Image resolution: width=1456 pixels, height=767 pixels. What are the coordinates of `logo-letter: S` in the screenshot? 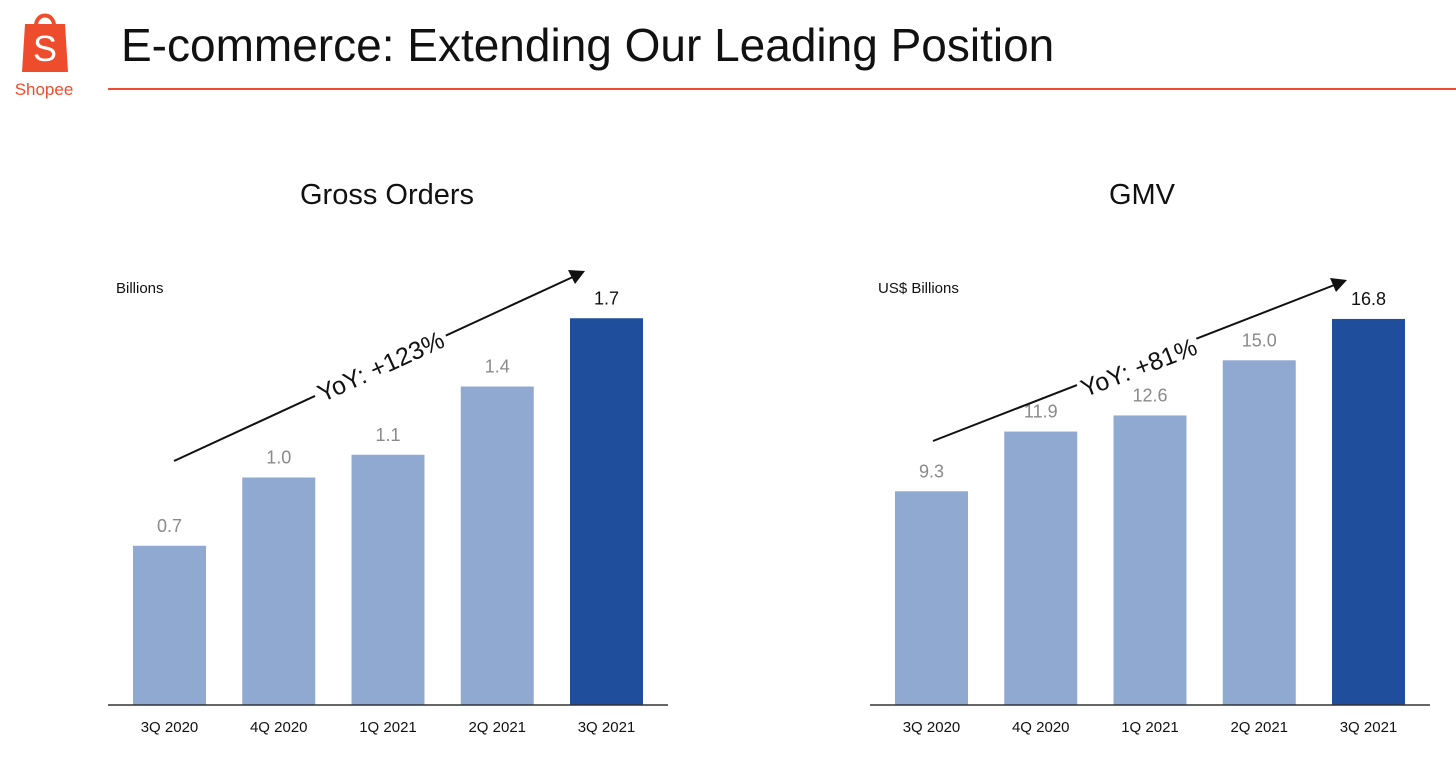 It's located at (45, 48).